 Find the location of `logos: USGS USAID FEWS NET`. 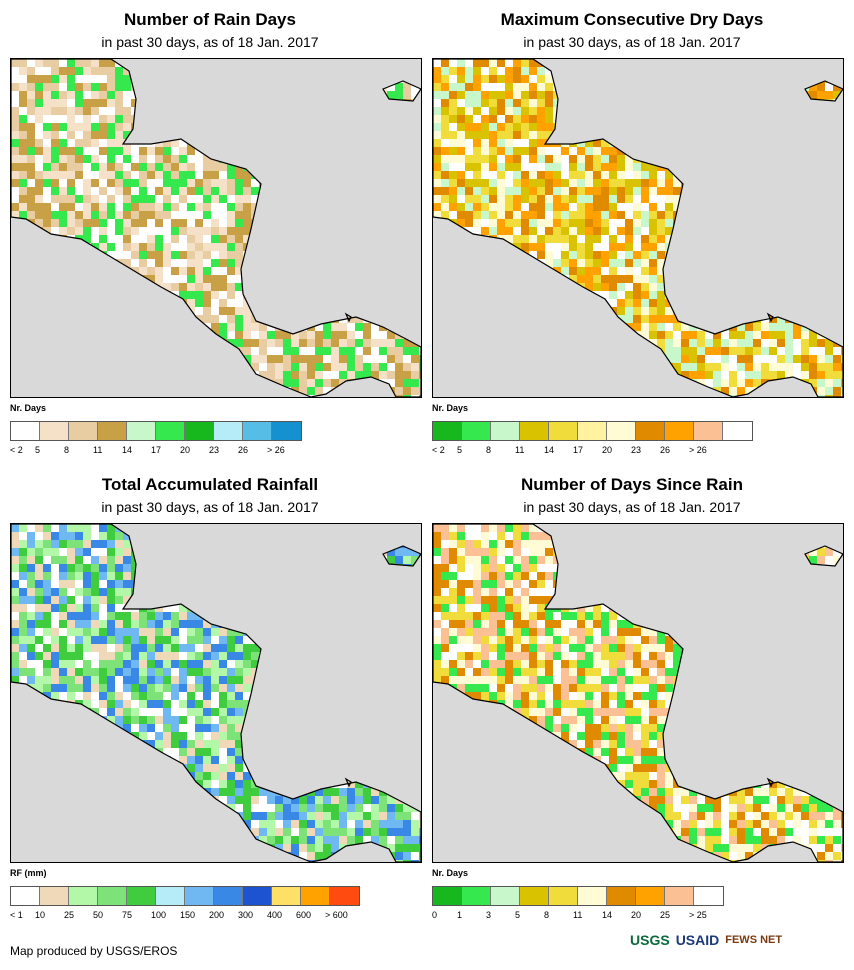

logos: USGS USAID FEWS NET is located at coordinates (706, 940).